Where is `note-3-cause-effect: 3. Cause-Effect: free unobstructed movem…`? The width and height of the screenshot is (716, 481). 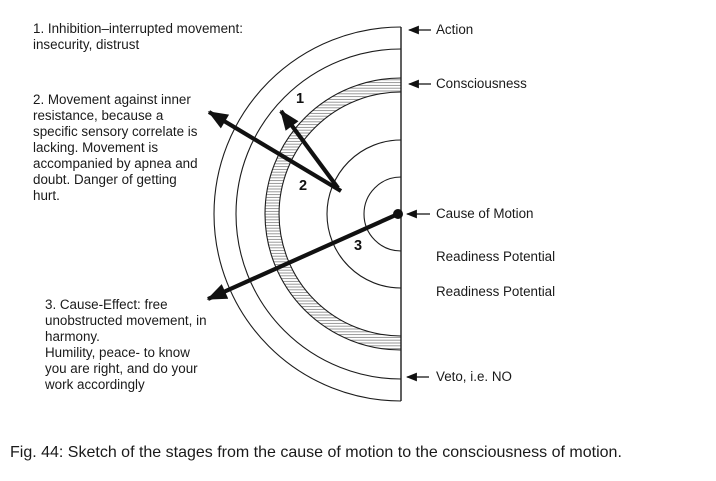
note-3-cause-effect: 3. Cause-Effect: free unobstructed movem… is located at coordinates (126, 344).